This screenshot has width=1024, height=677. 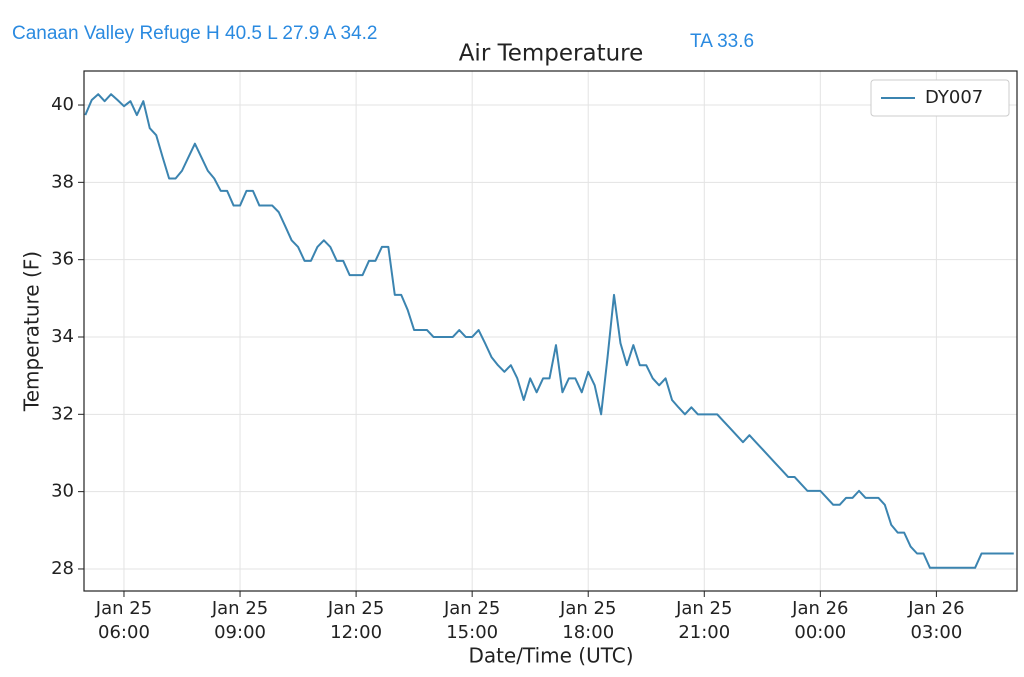 What do you see at coordinates (355, 620) in the screenshot?
I see `x-tick-label: Jan 25 12:00` at bounding box center [355, 620].